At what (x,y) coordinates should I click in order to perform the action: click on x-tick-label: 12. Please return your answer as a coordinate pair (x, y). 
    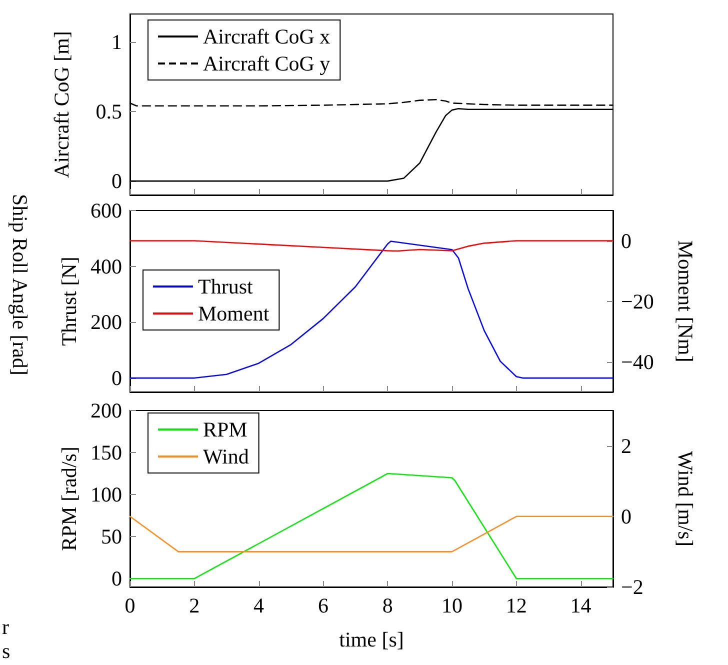
    Looking at the image, I should click on (516, 606).